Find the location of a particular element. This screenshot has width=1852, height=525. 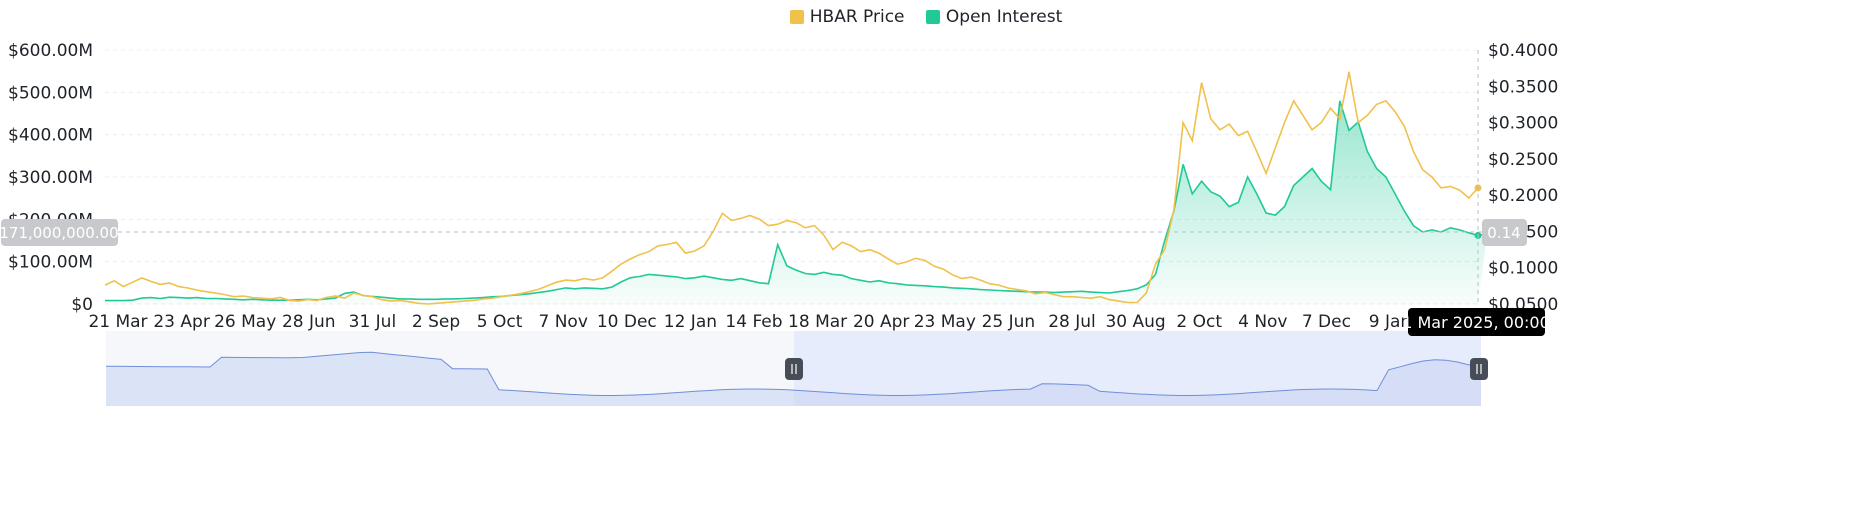

right-y-tick-label: $0.3500 is located at coordinates (1523, 87).